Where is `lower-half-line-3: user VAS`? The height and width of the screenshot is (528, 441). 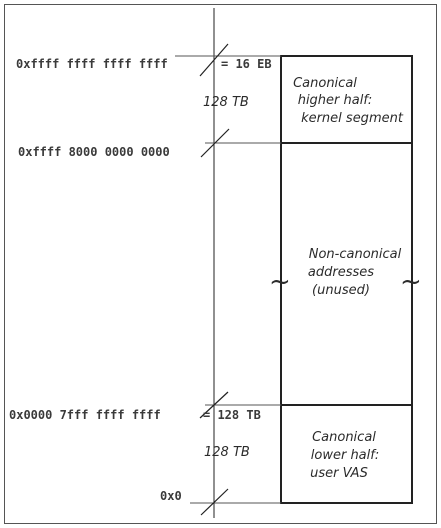 lower-half-line-3: user VAS is located at coordinates (339, 473).